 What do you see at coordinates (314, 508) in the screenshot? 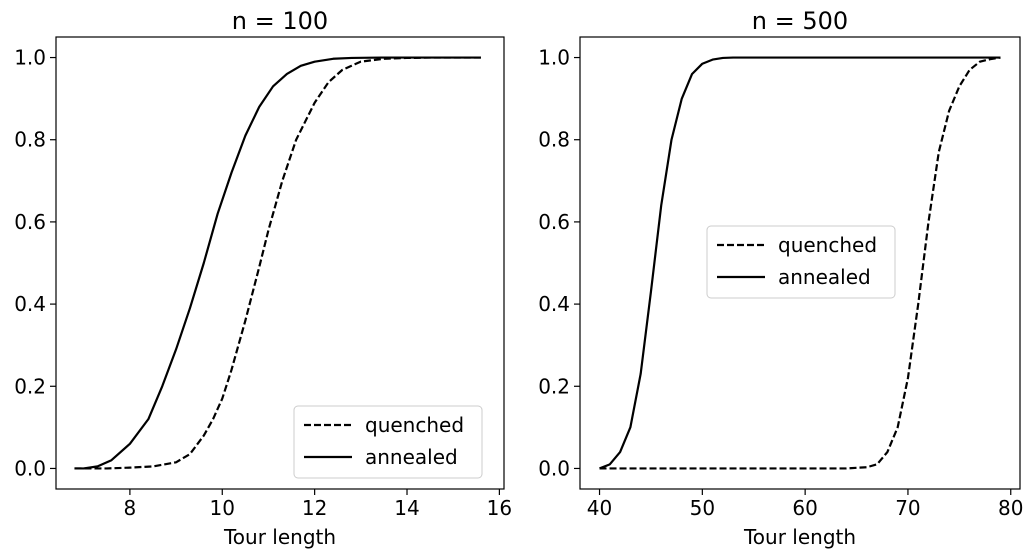
I see `x-tick-label: 12` at bounding box center [314, 508].